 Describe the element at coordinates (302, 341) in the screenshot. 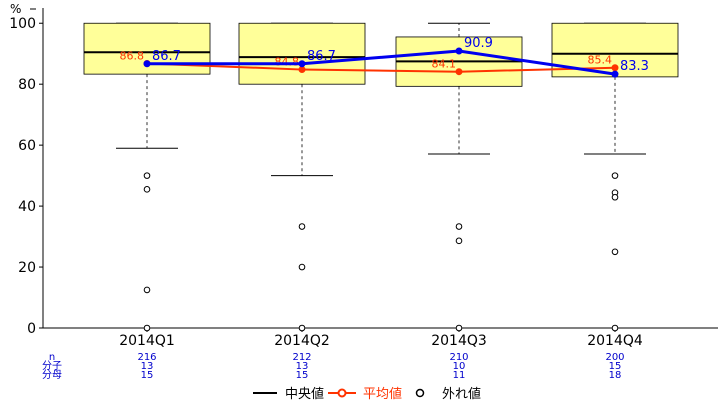

I see `x-tick-label: 2014Q2` at that location.